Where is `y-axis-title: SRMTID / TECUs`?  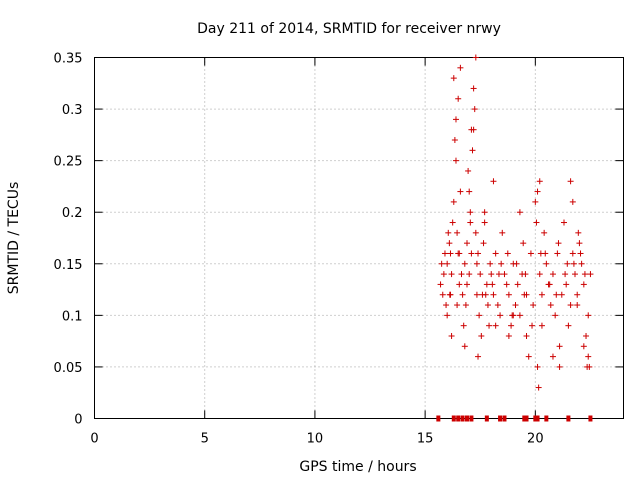
y-axis-title: SRMTID / TECUs is located at coordinates (14, 238).